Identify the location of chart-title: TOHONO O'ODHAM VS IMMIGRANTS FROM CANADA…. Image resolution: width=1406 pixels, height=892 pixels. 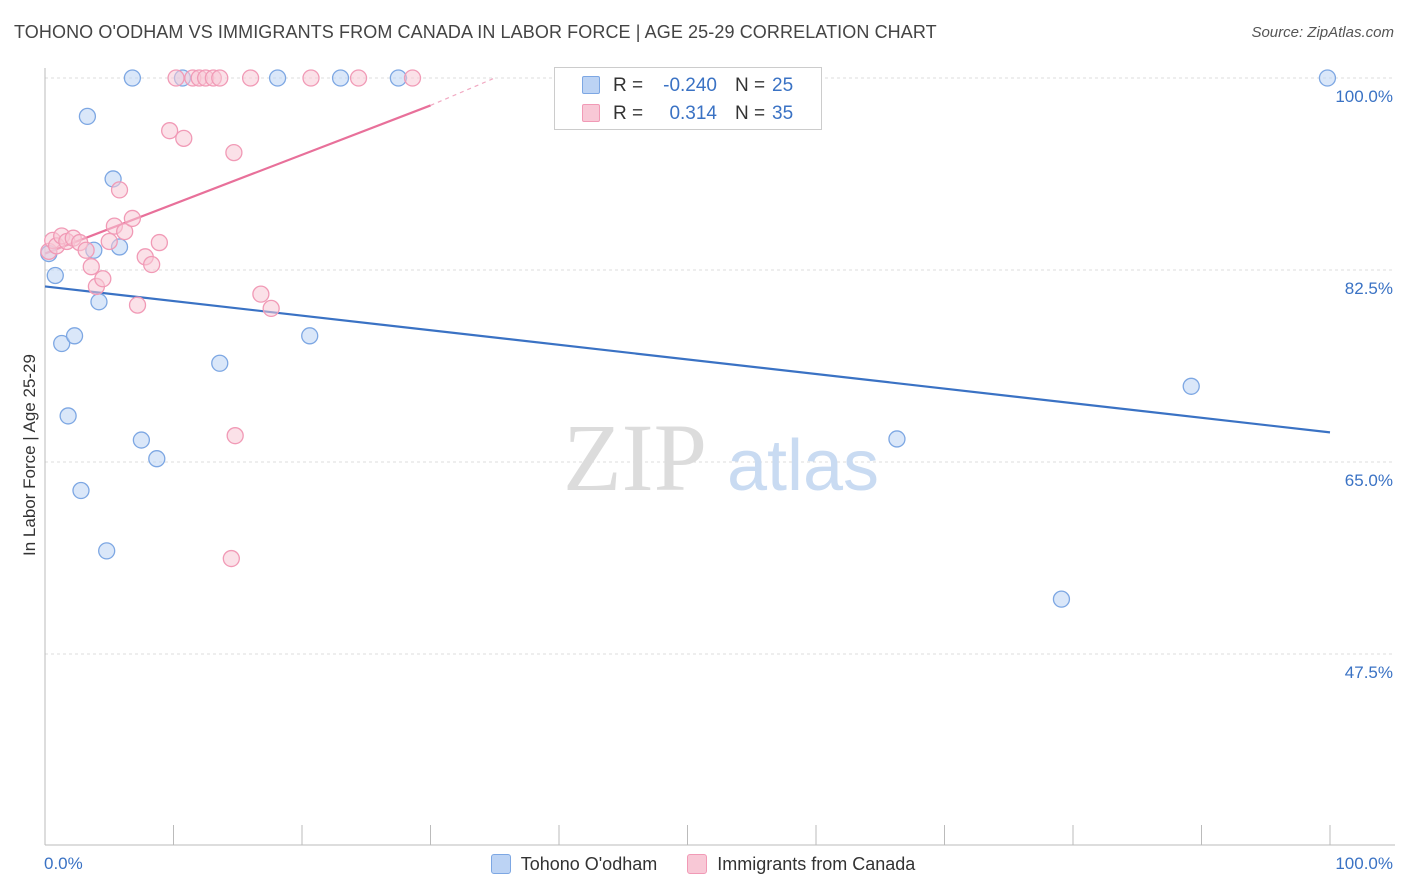
(475, 32).